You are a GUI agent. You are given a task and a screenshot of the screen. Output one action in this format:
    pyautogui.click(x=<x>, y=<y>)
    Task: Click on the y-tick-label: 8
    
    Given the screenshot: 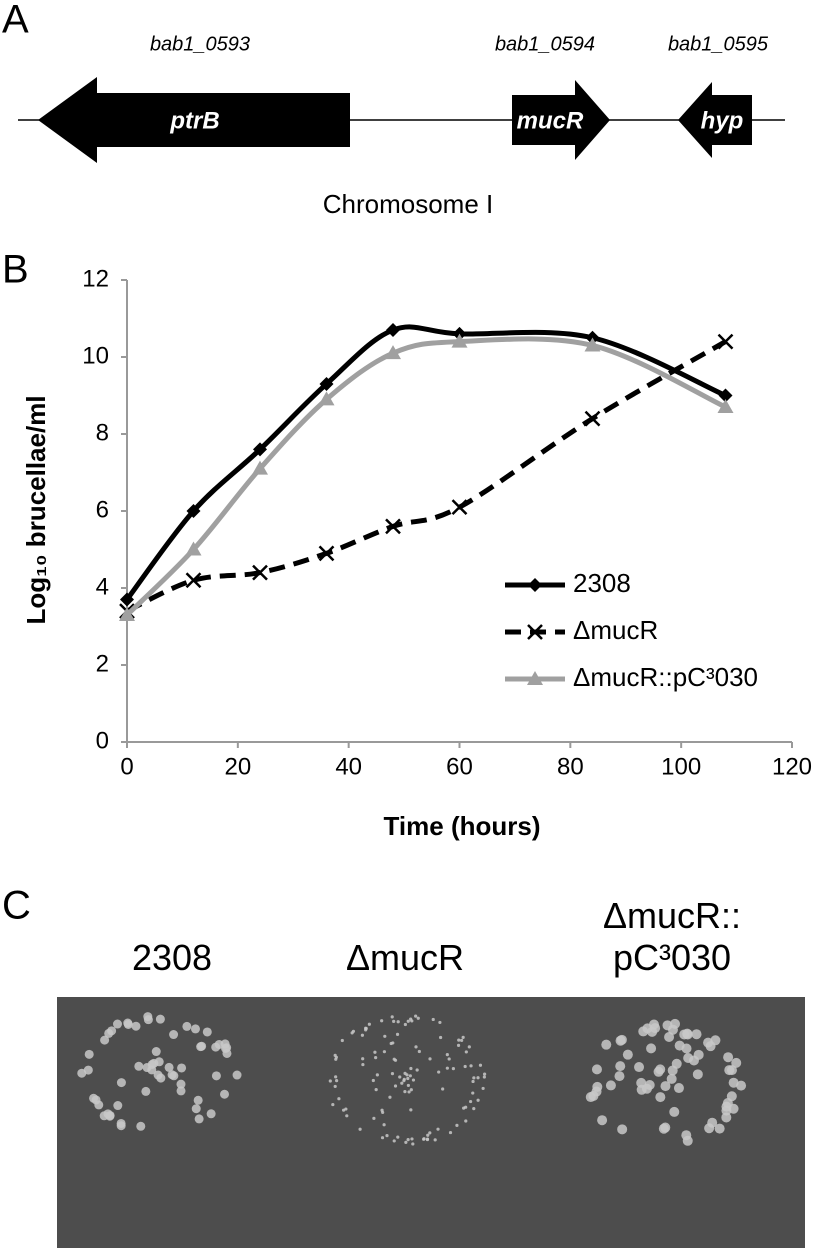 What is the action you would take?
    pyautogui.click(x=102, y=432)
    